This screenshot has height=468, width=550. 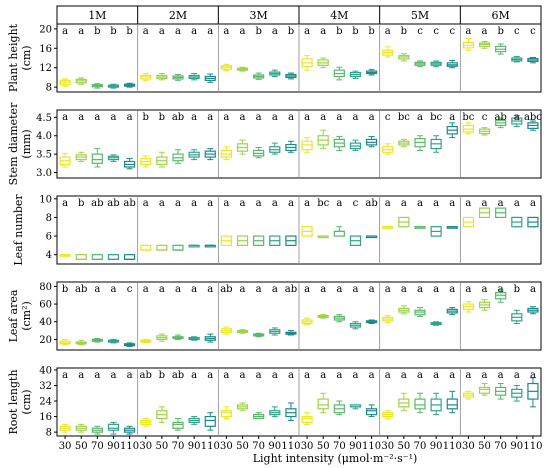 I want to click on y-axis-label-4: Root length(cm), so click(x=20, y=401).